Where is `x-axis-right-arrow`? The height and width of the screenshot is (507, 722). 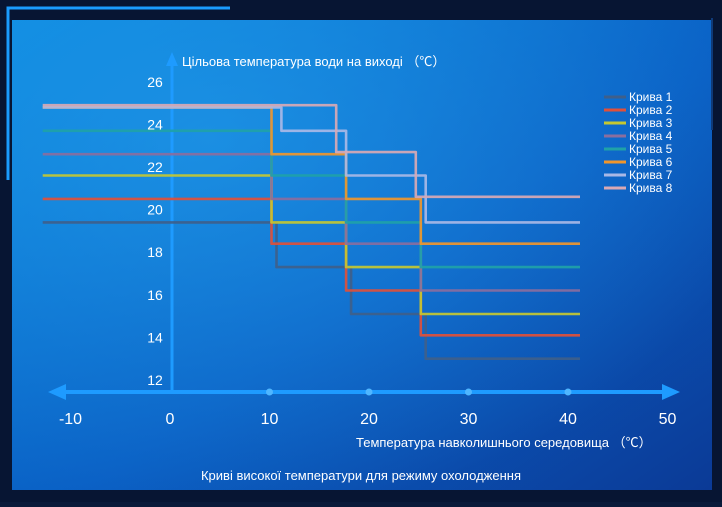
x-axis-right-arrow is located at coordinates (671, 392).